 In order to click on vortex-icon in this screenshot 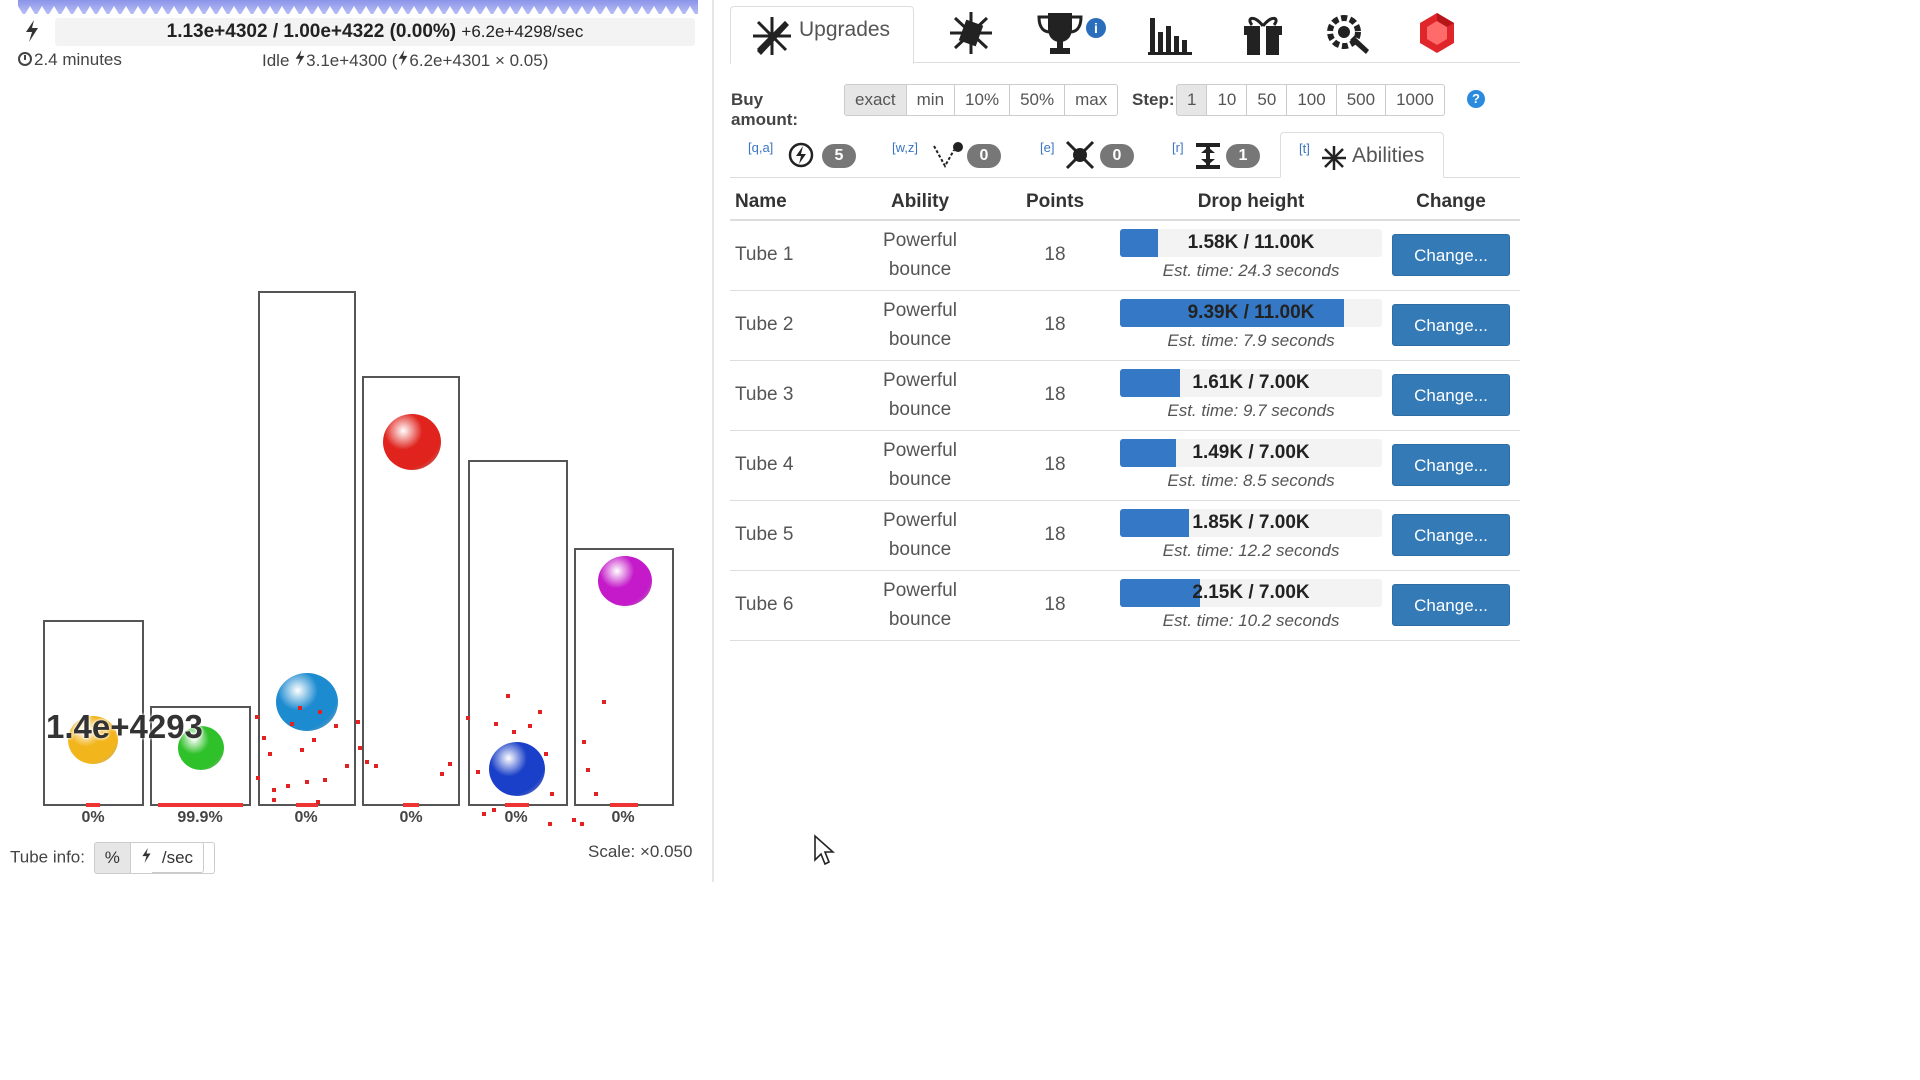, I will do `click(971, 33)`.